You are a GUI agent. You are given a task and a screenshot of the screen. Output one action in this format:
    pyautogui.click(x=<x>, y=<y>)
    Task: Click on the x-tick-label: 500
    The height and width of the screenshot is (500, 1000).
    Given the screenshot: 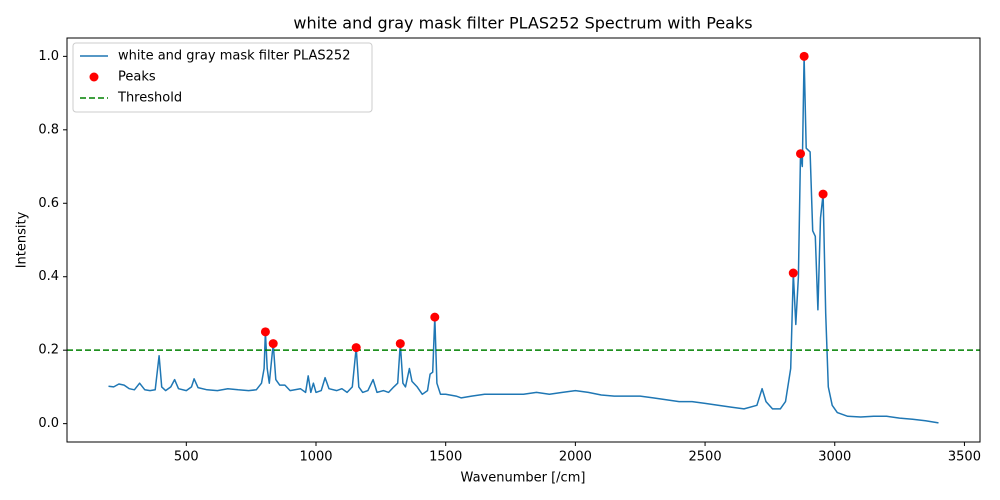 What is the action you would take?
    pyautogui.click(x=186, y=457)
    